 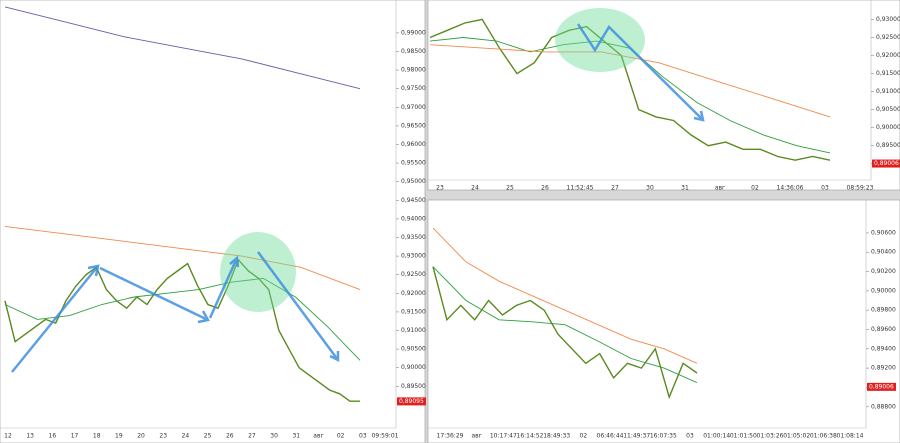 What do you see at coordinates (883, 368) in the screenshot?
I see `y-tick-label: 0,89200` at bounding box center [883, 368].